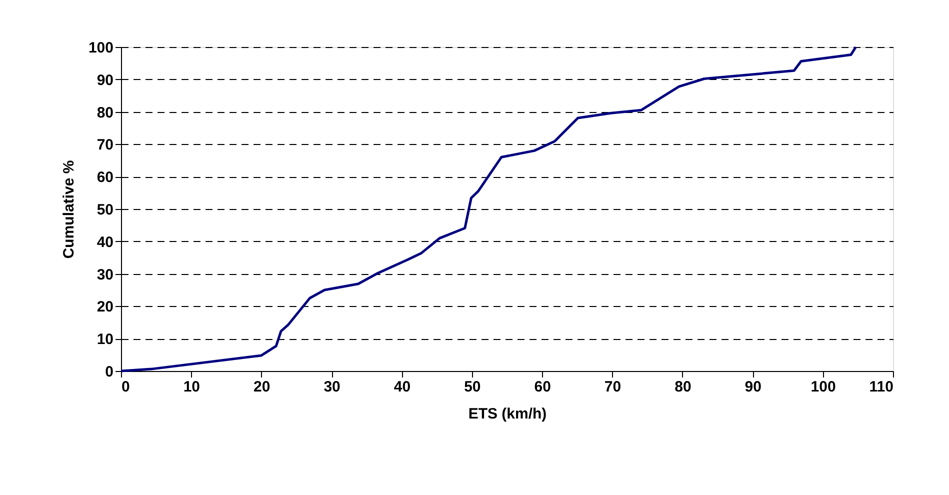 The width and height of the screenshot is (949, 495). Describe the element at coordinates (332, 387) in the screenshot. I see `x-tick-label: 30` at that location.